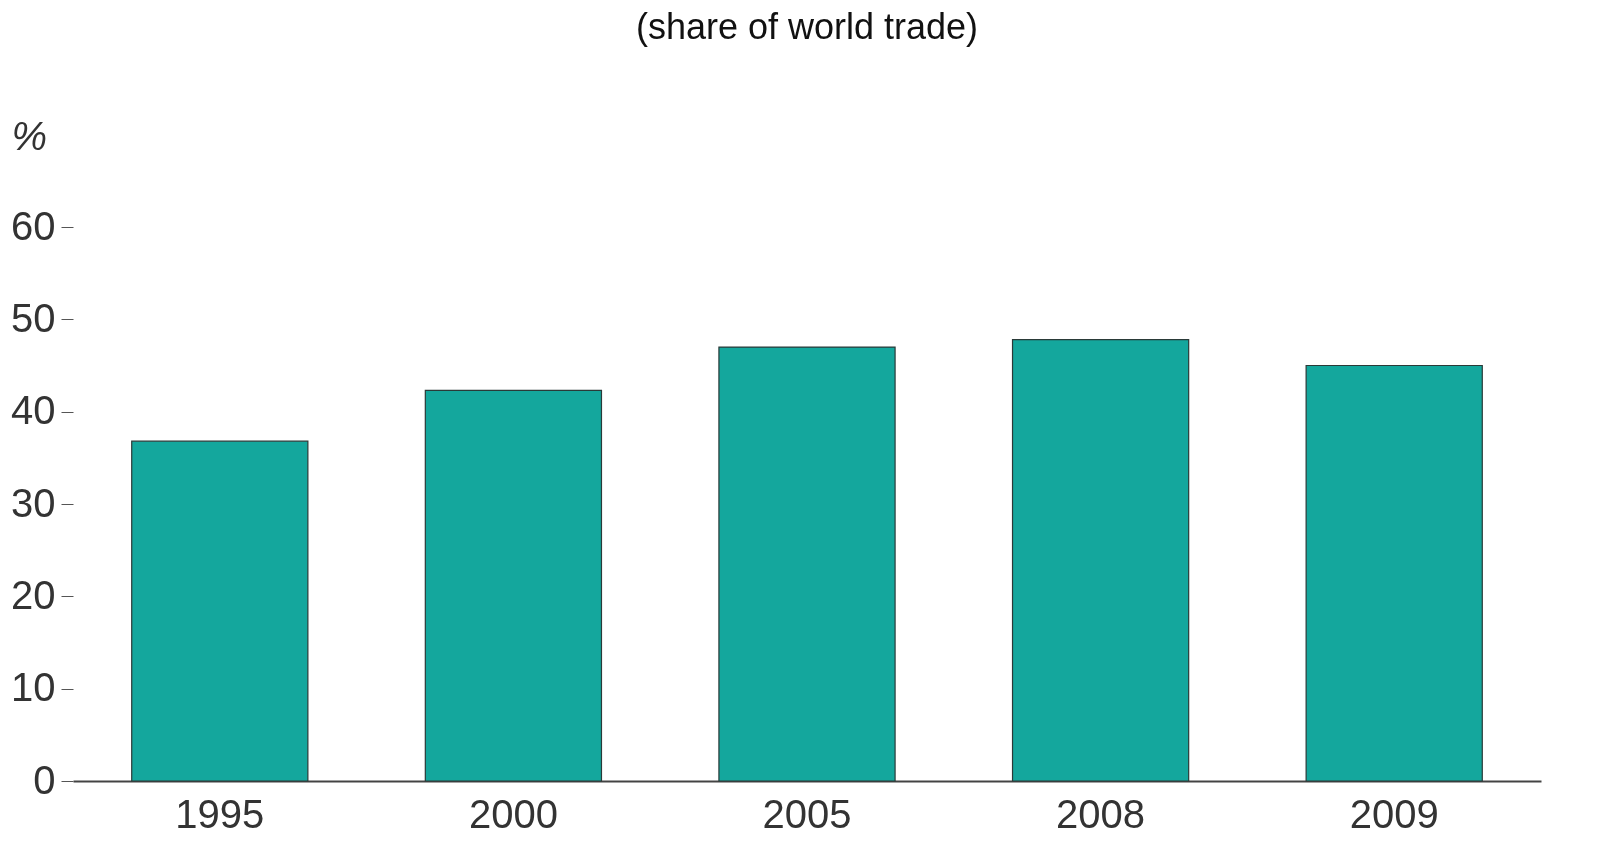 The width and height of the screenshot is (1621, 845). I want to click on y-tick-label: 10, so click(33, 687).